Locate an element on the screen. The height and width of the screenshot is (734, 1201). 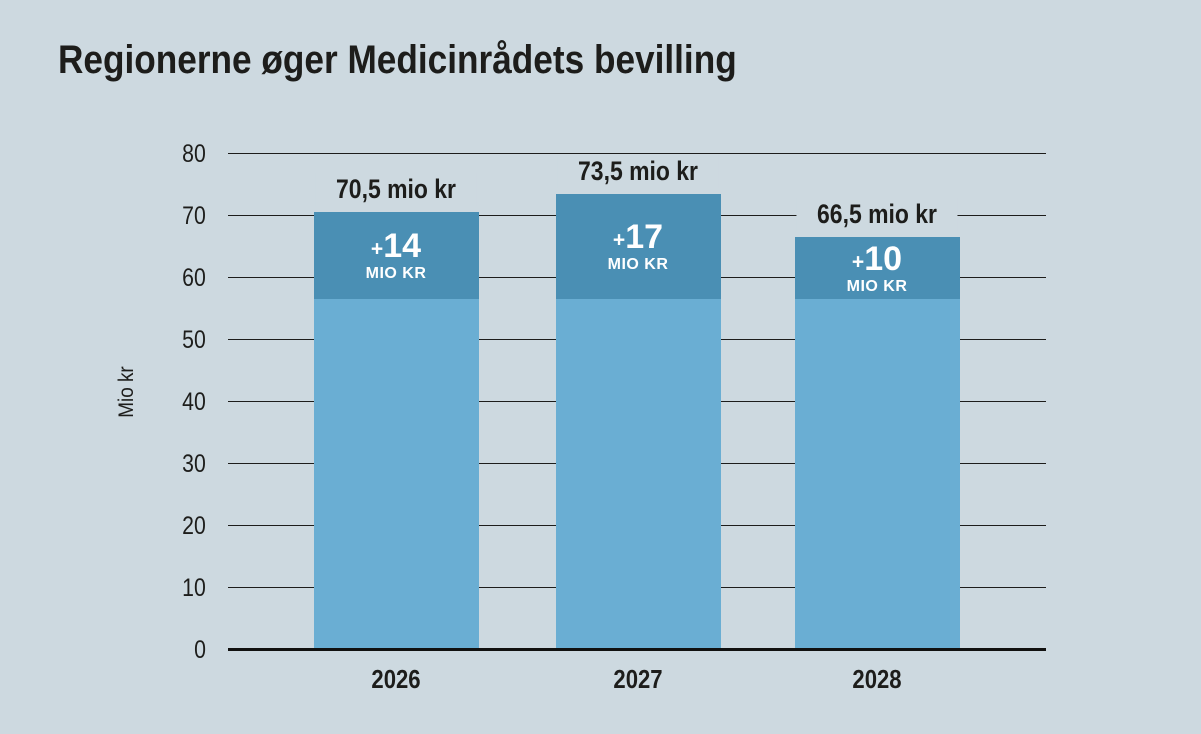
bar-2028: +10 MIO KR is located at coordinates (877, 443).